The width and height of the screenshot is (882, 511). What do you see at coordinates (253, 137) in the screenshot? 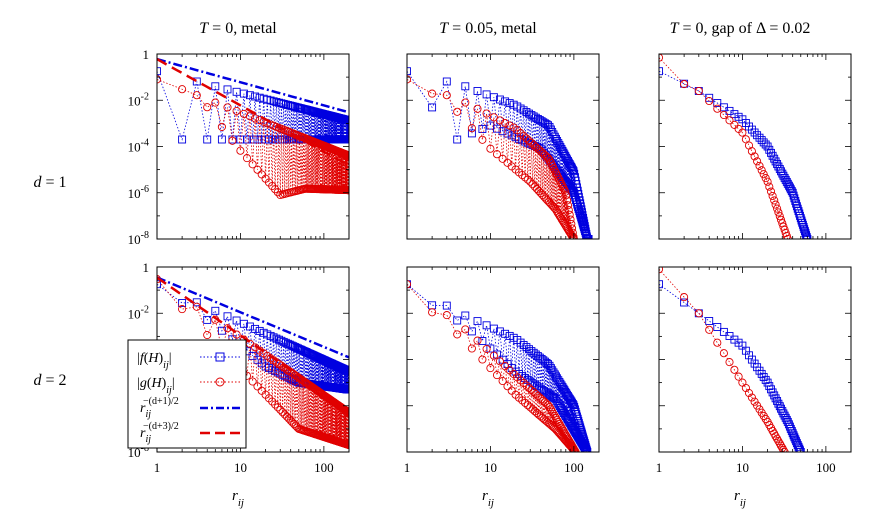
I see `series-2-markers` at bounding box center [253, 137].